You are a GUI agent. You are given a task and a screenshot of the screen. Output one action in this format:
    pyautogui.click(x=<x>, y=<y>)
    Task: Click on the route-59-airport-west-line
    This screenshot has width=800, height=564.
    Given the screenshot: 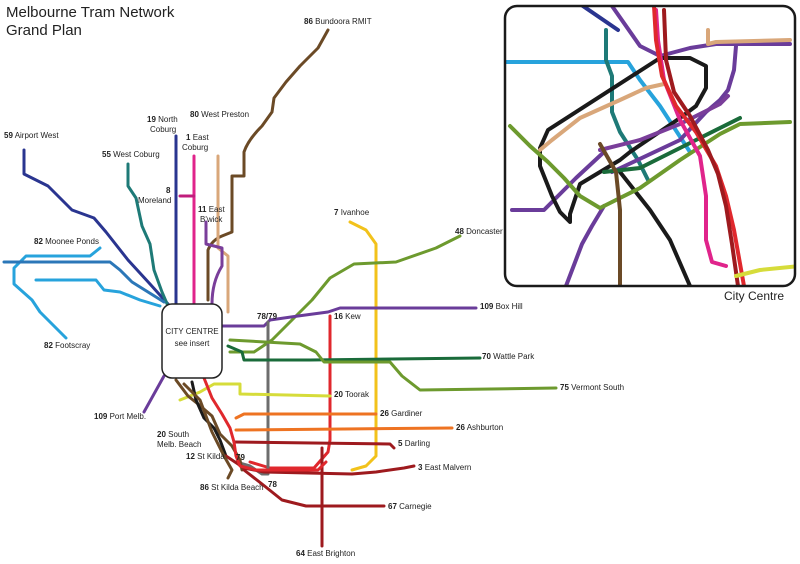 What is the action you would take?
    pyautogui.click(x=96, y=227)
    